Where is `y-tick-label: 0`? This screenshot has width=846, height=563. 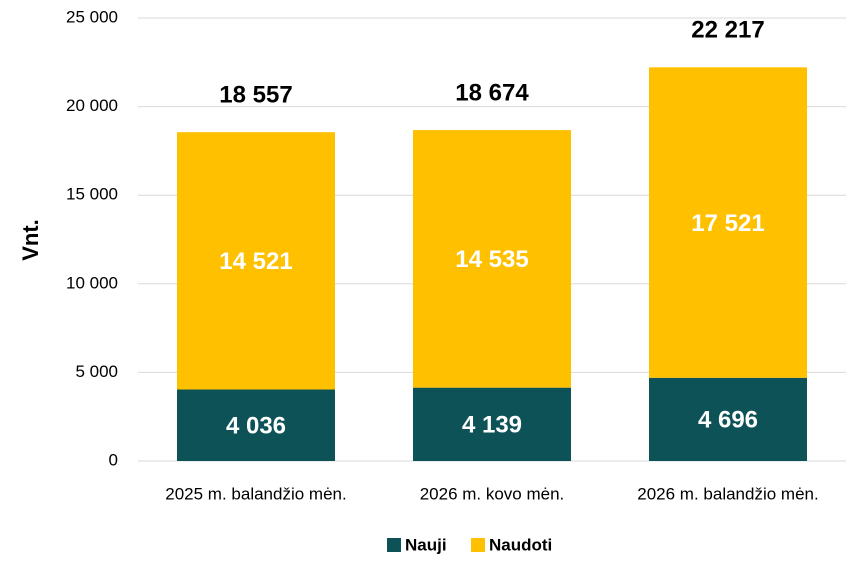 y-tick-label: 0 is located at coordinates (113, 459).